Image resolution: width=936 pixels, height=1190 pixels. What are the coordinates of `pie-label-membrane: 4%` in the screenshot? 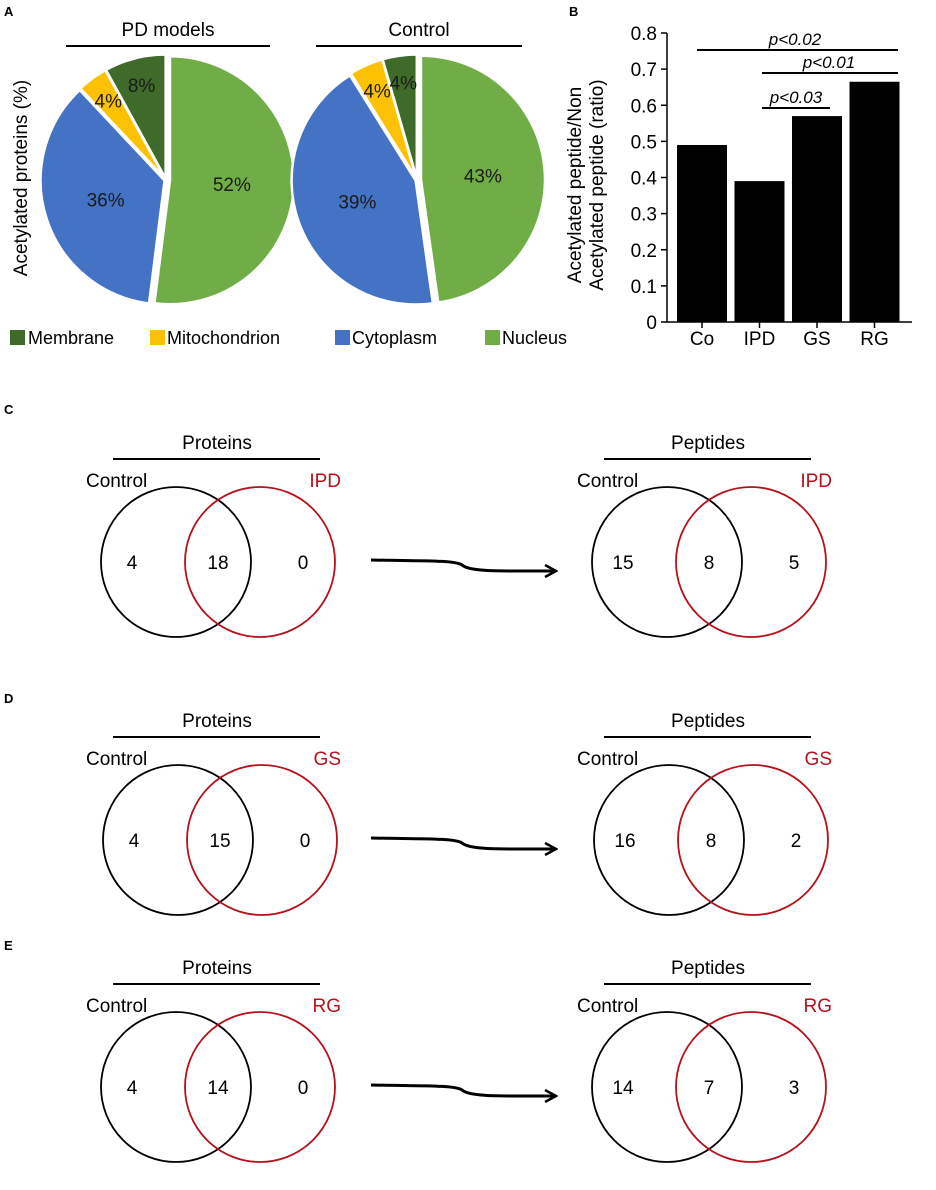 It's located at (404, 84).